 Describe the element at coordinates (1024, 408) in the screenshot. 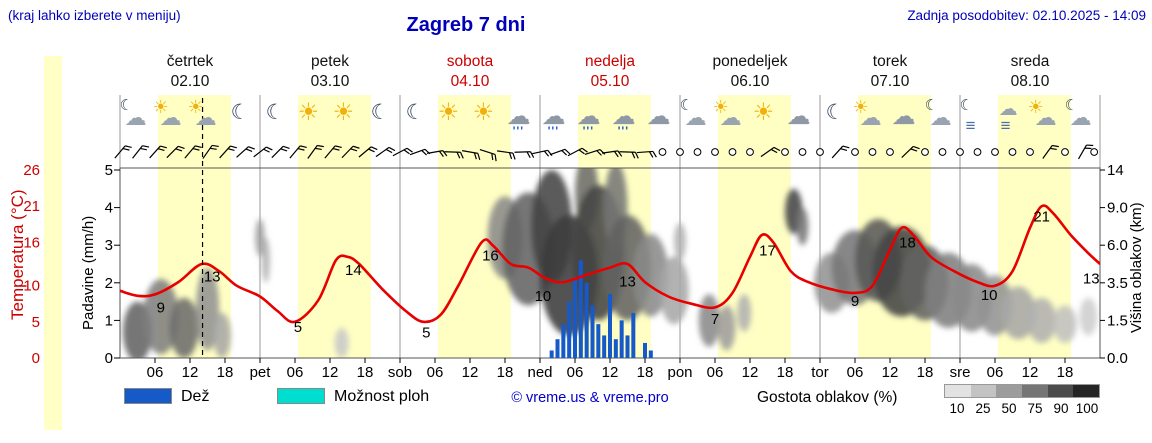

I see `cloud-density-scale-labels: 10 25 50 75 90 100` at that location.